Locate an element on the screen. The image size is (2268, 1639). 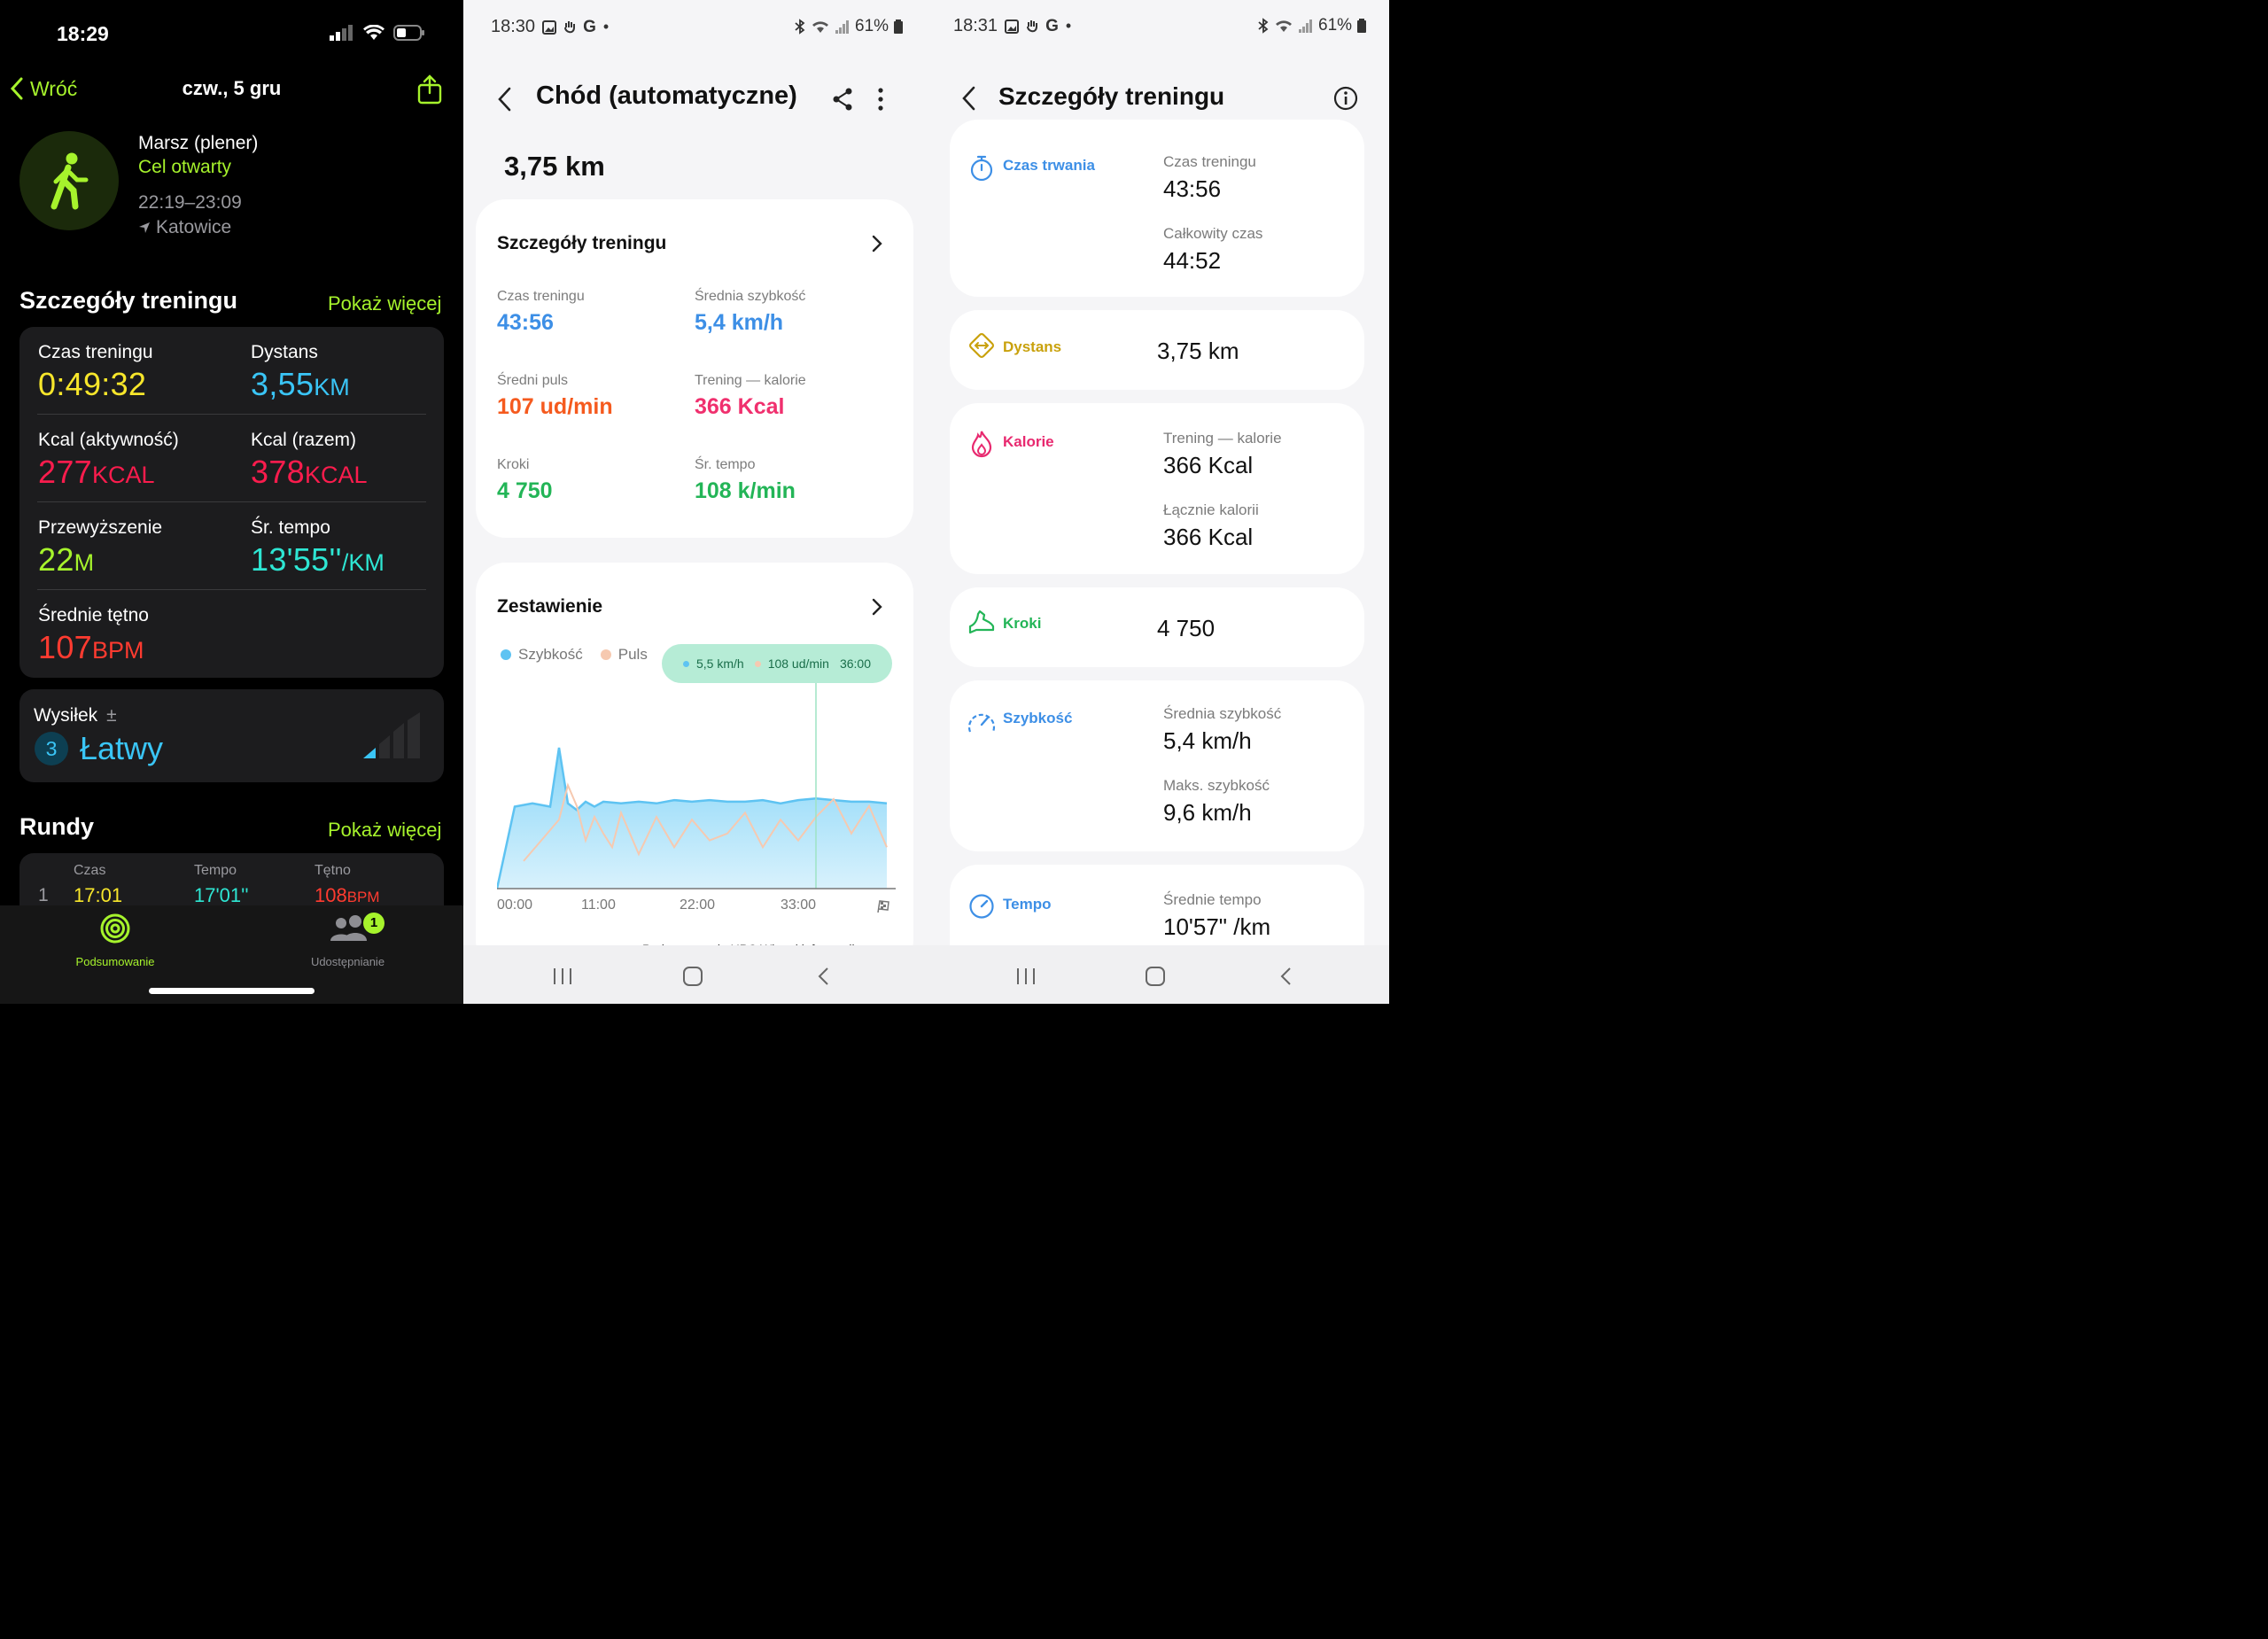
lap-time: 17:01 is located at coordinates (98, 895).